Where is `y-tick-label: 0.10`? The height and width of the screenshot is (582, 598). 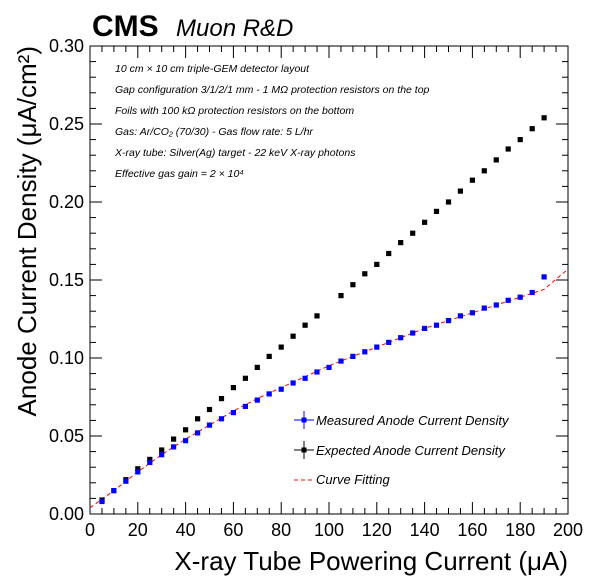 y-tick-label: 0.10 is located at coordinates (66, 358).